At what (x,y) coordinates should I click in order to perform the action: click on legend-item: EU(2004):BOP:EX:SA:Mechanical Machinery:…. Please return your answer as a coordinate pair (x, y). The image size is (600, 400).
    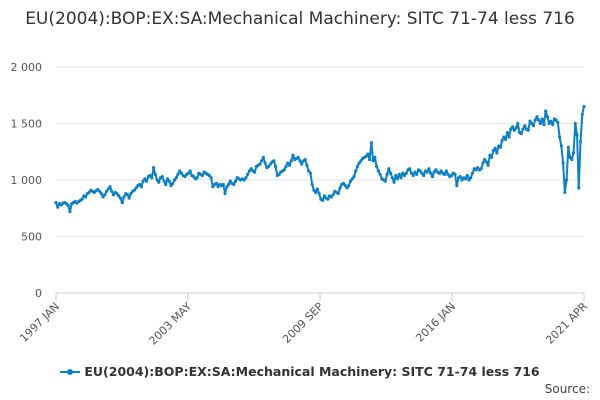
    Looking at the image, I should click on (300, 371).